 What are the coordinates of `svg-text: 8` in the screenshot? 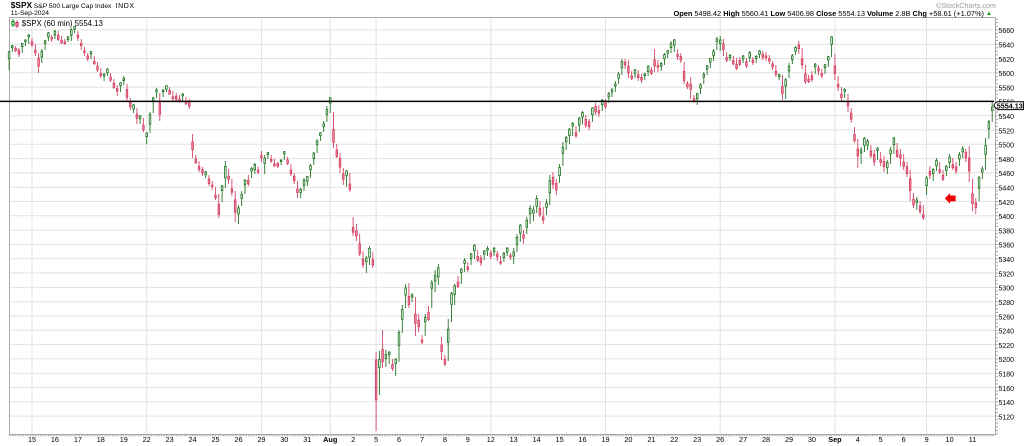 It's located at (445, 439).